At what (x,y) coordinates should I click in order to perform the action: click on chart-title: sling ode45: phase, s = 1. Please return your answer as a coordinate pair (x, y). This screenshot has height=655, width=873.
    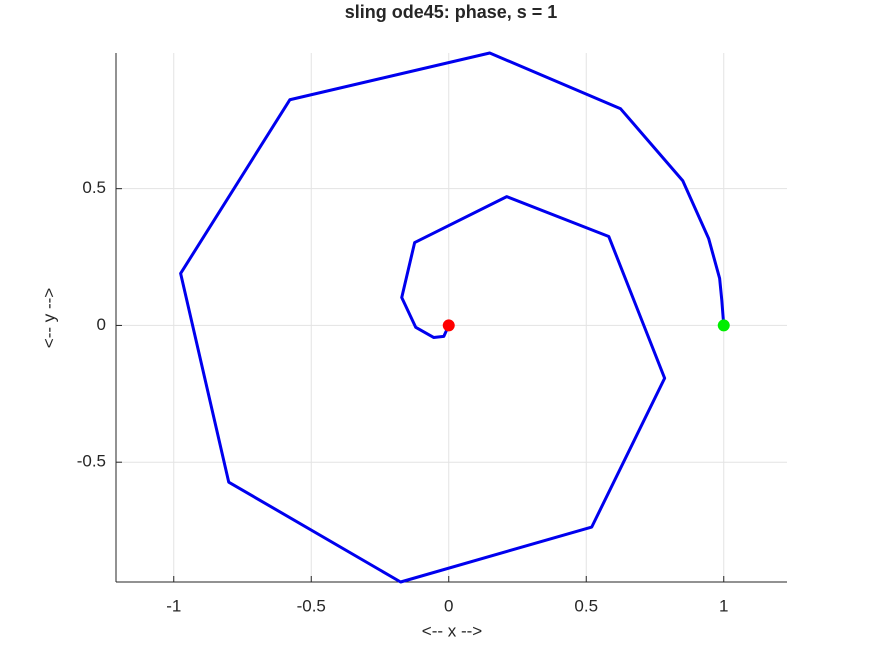
    Looking at the image, I should click on (451, 12).